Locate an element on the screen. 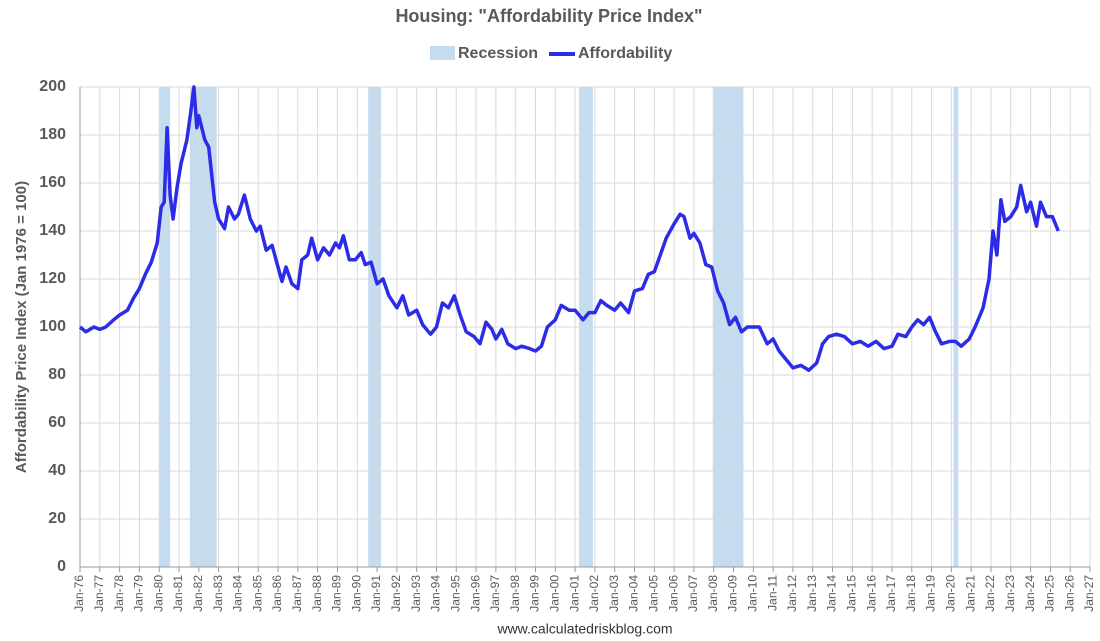  x-tick-label: Jan-18 is located at coordinates (911, 593).